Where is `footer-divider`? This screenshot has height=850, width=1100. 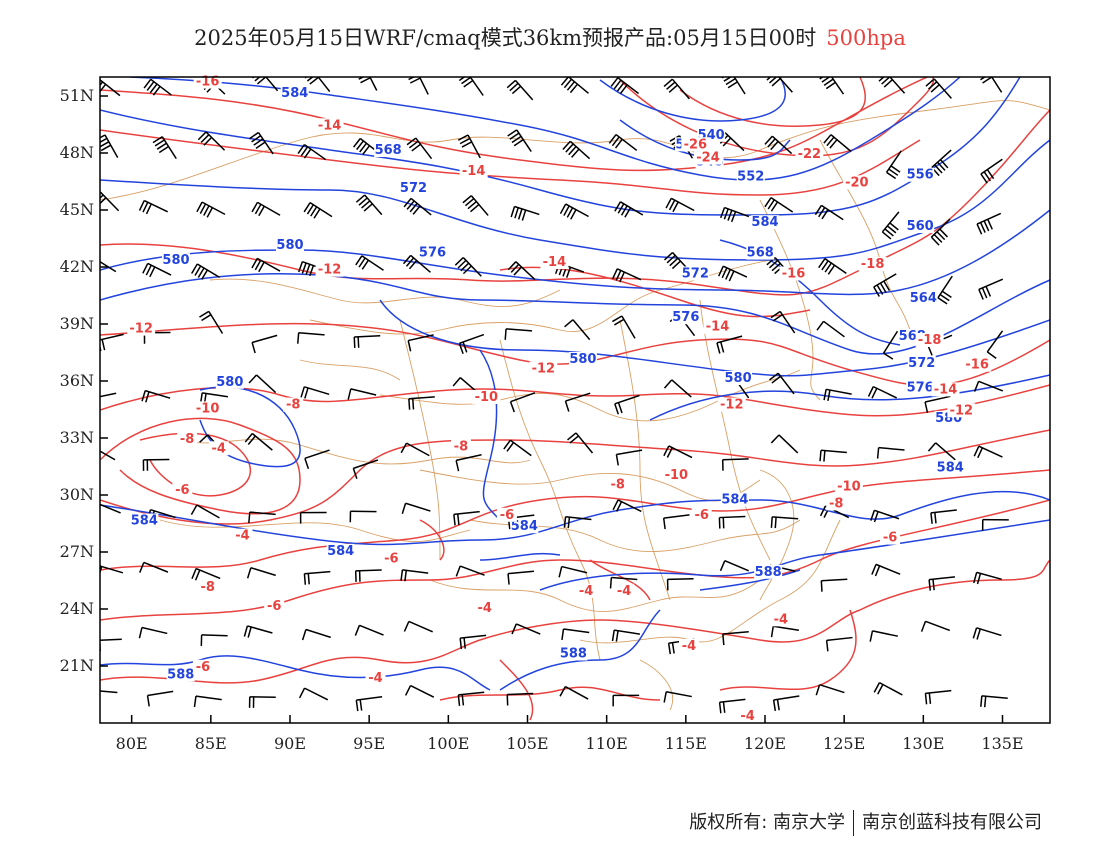
footer-divider is located at coordinates (853, 823).